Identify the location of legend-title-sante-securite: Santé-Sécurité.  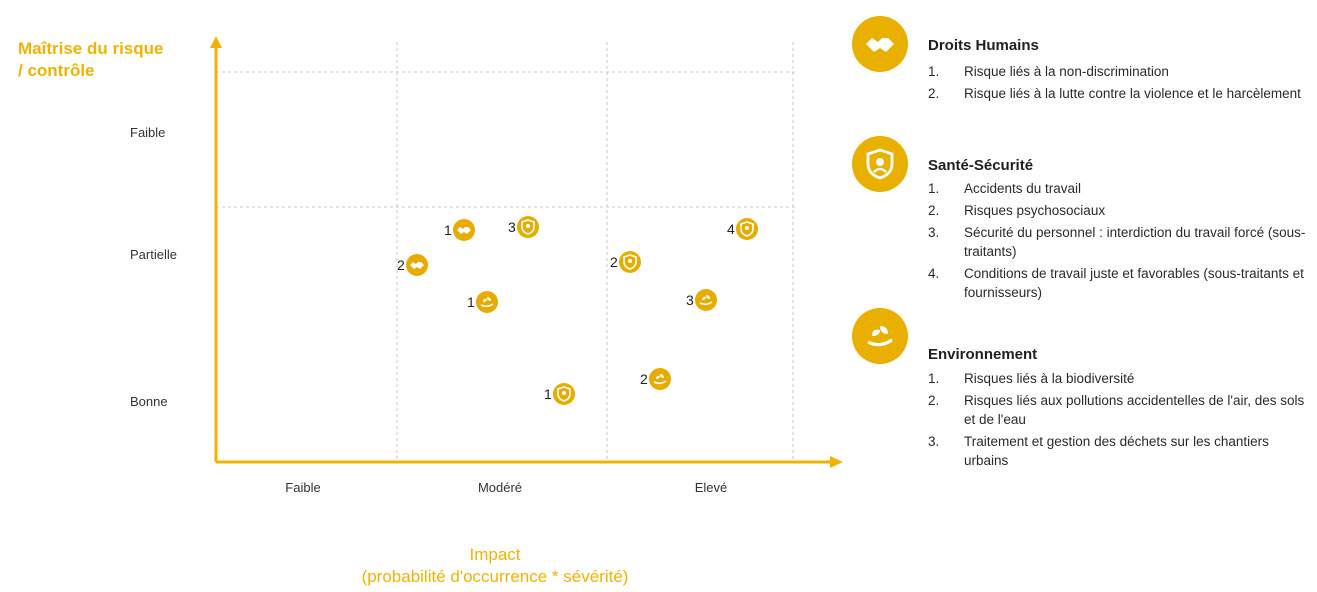
(981, 165).